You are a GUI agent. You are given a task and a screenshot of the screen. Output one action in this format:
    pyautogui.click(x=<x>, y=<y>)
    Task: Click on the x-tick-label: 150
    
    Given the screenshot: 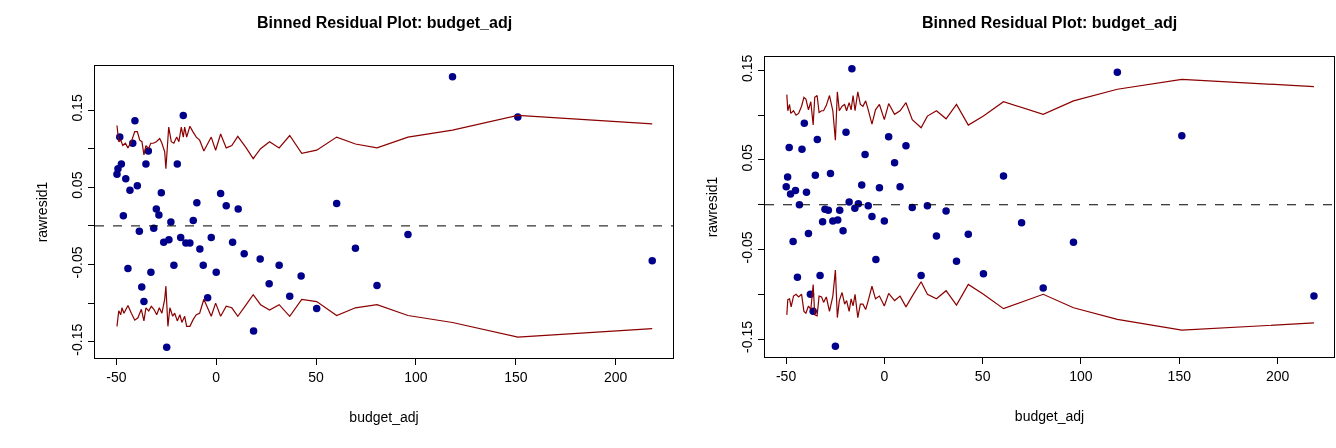 What is the action you would take?
    pyautogui.click(x=1179, y=375)
    